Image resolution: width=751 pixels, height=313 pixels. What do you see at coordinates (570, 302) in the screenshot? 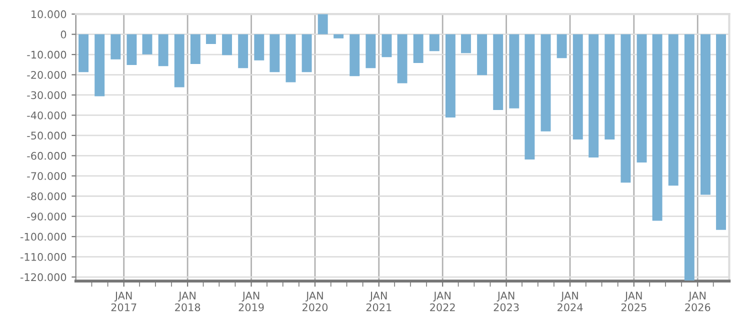
I see `x-tick-label: JAN 2024` at bounding box center [570, 302].